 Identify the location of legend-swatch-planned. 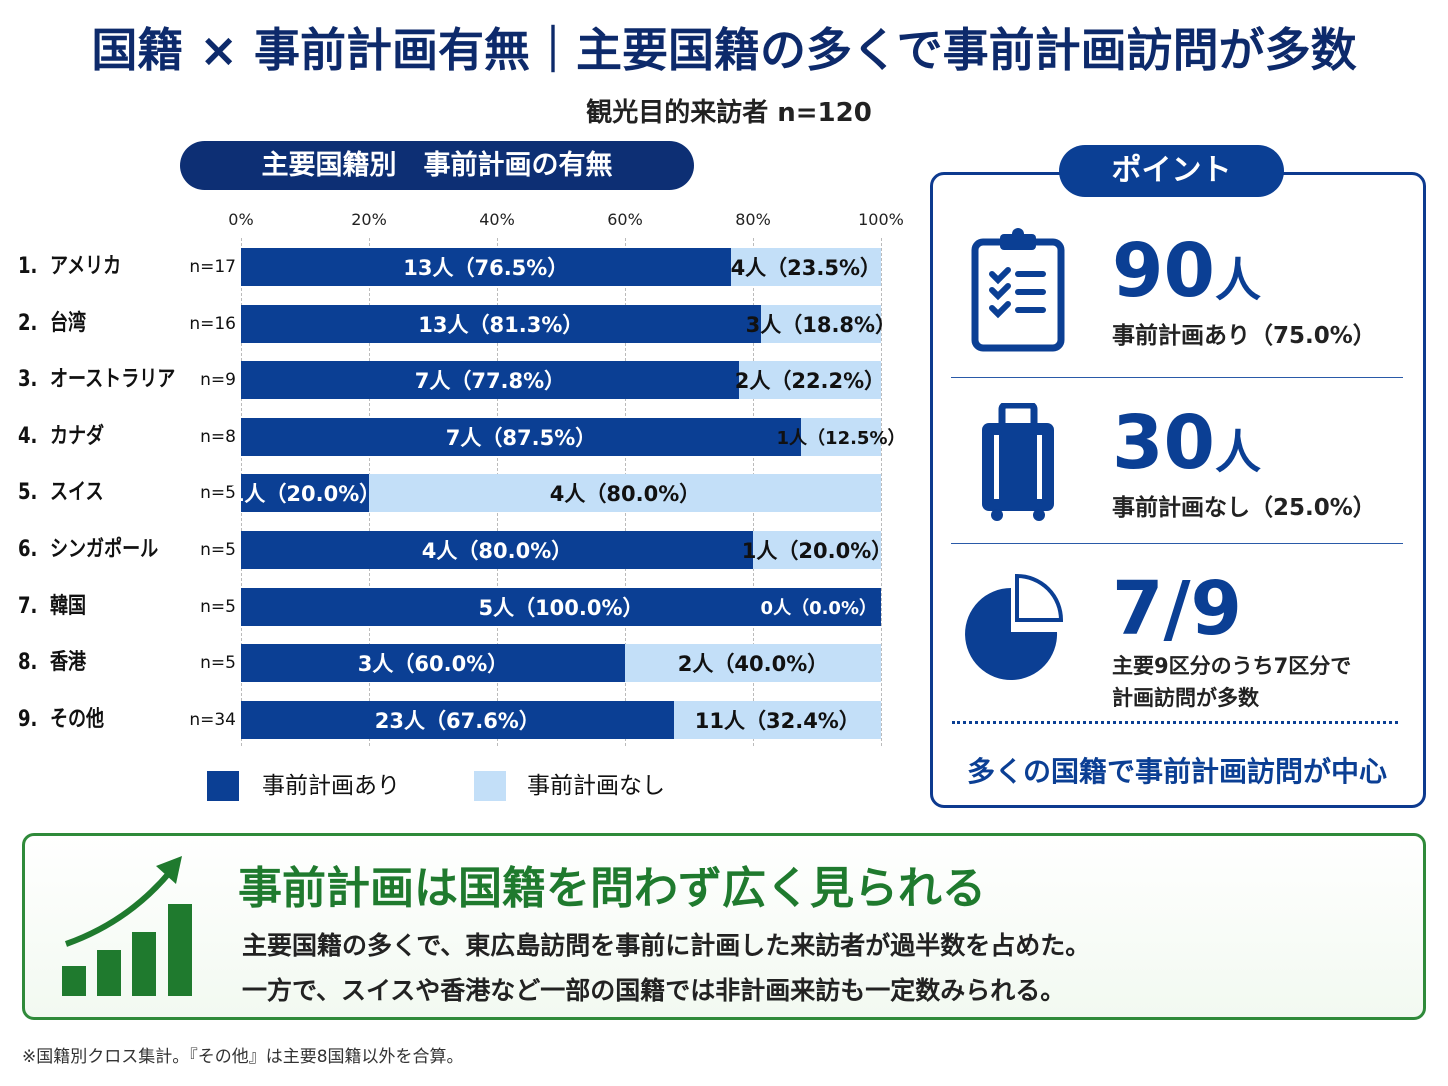
(223, 786).